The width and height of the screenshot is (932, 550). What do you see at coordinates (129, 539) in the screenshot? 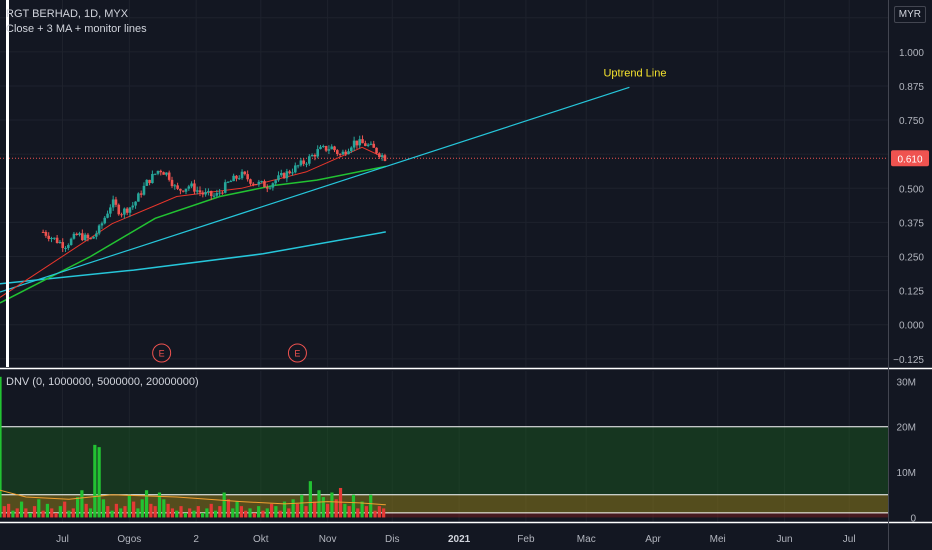
I see `time-tick-label: Ogos` at bounding box center [129, 539].